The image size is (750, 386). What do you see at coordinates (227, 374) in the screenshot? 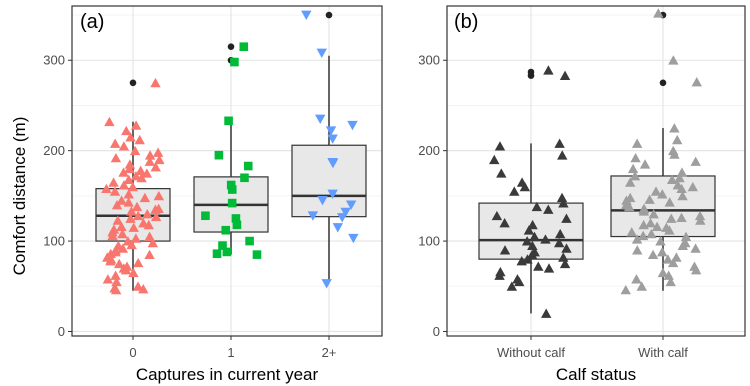
I see `panel-a-x-axis-title: Captures in current year` at bounding box center [227, 374].